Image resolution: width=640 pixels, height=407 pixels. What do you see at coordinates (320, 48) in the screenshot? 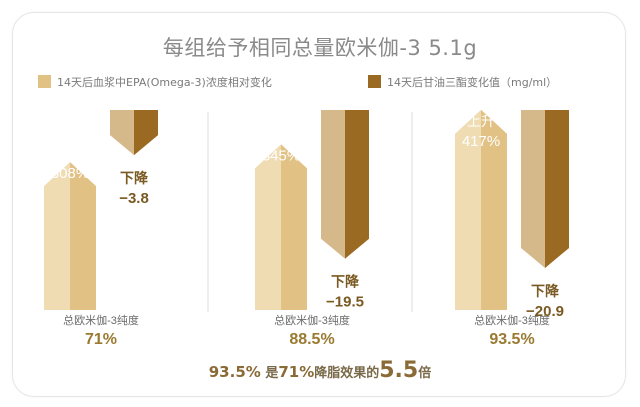
I see `chart-title: 每组给予相同总量欧米伽-3 5.1g` at bounding box center [320, 48].